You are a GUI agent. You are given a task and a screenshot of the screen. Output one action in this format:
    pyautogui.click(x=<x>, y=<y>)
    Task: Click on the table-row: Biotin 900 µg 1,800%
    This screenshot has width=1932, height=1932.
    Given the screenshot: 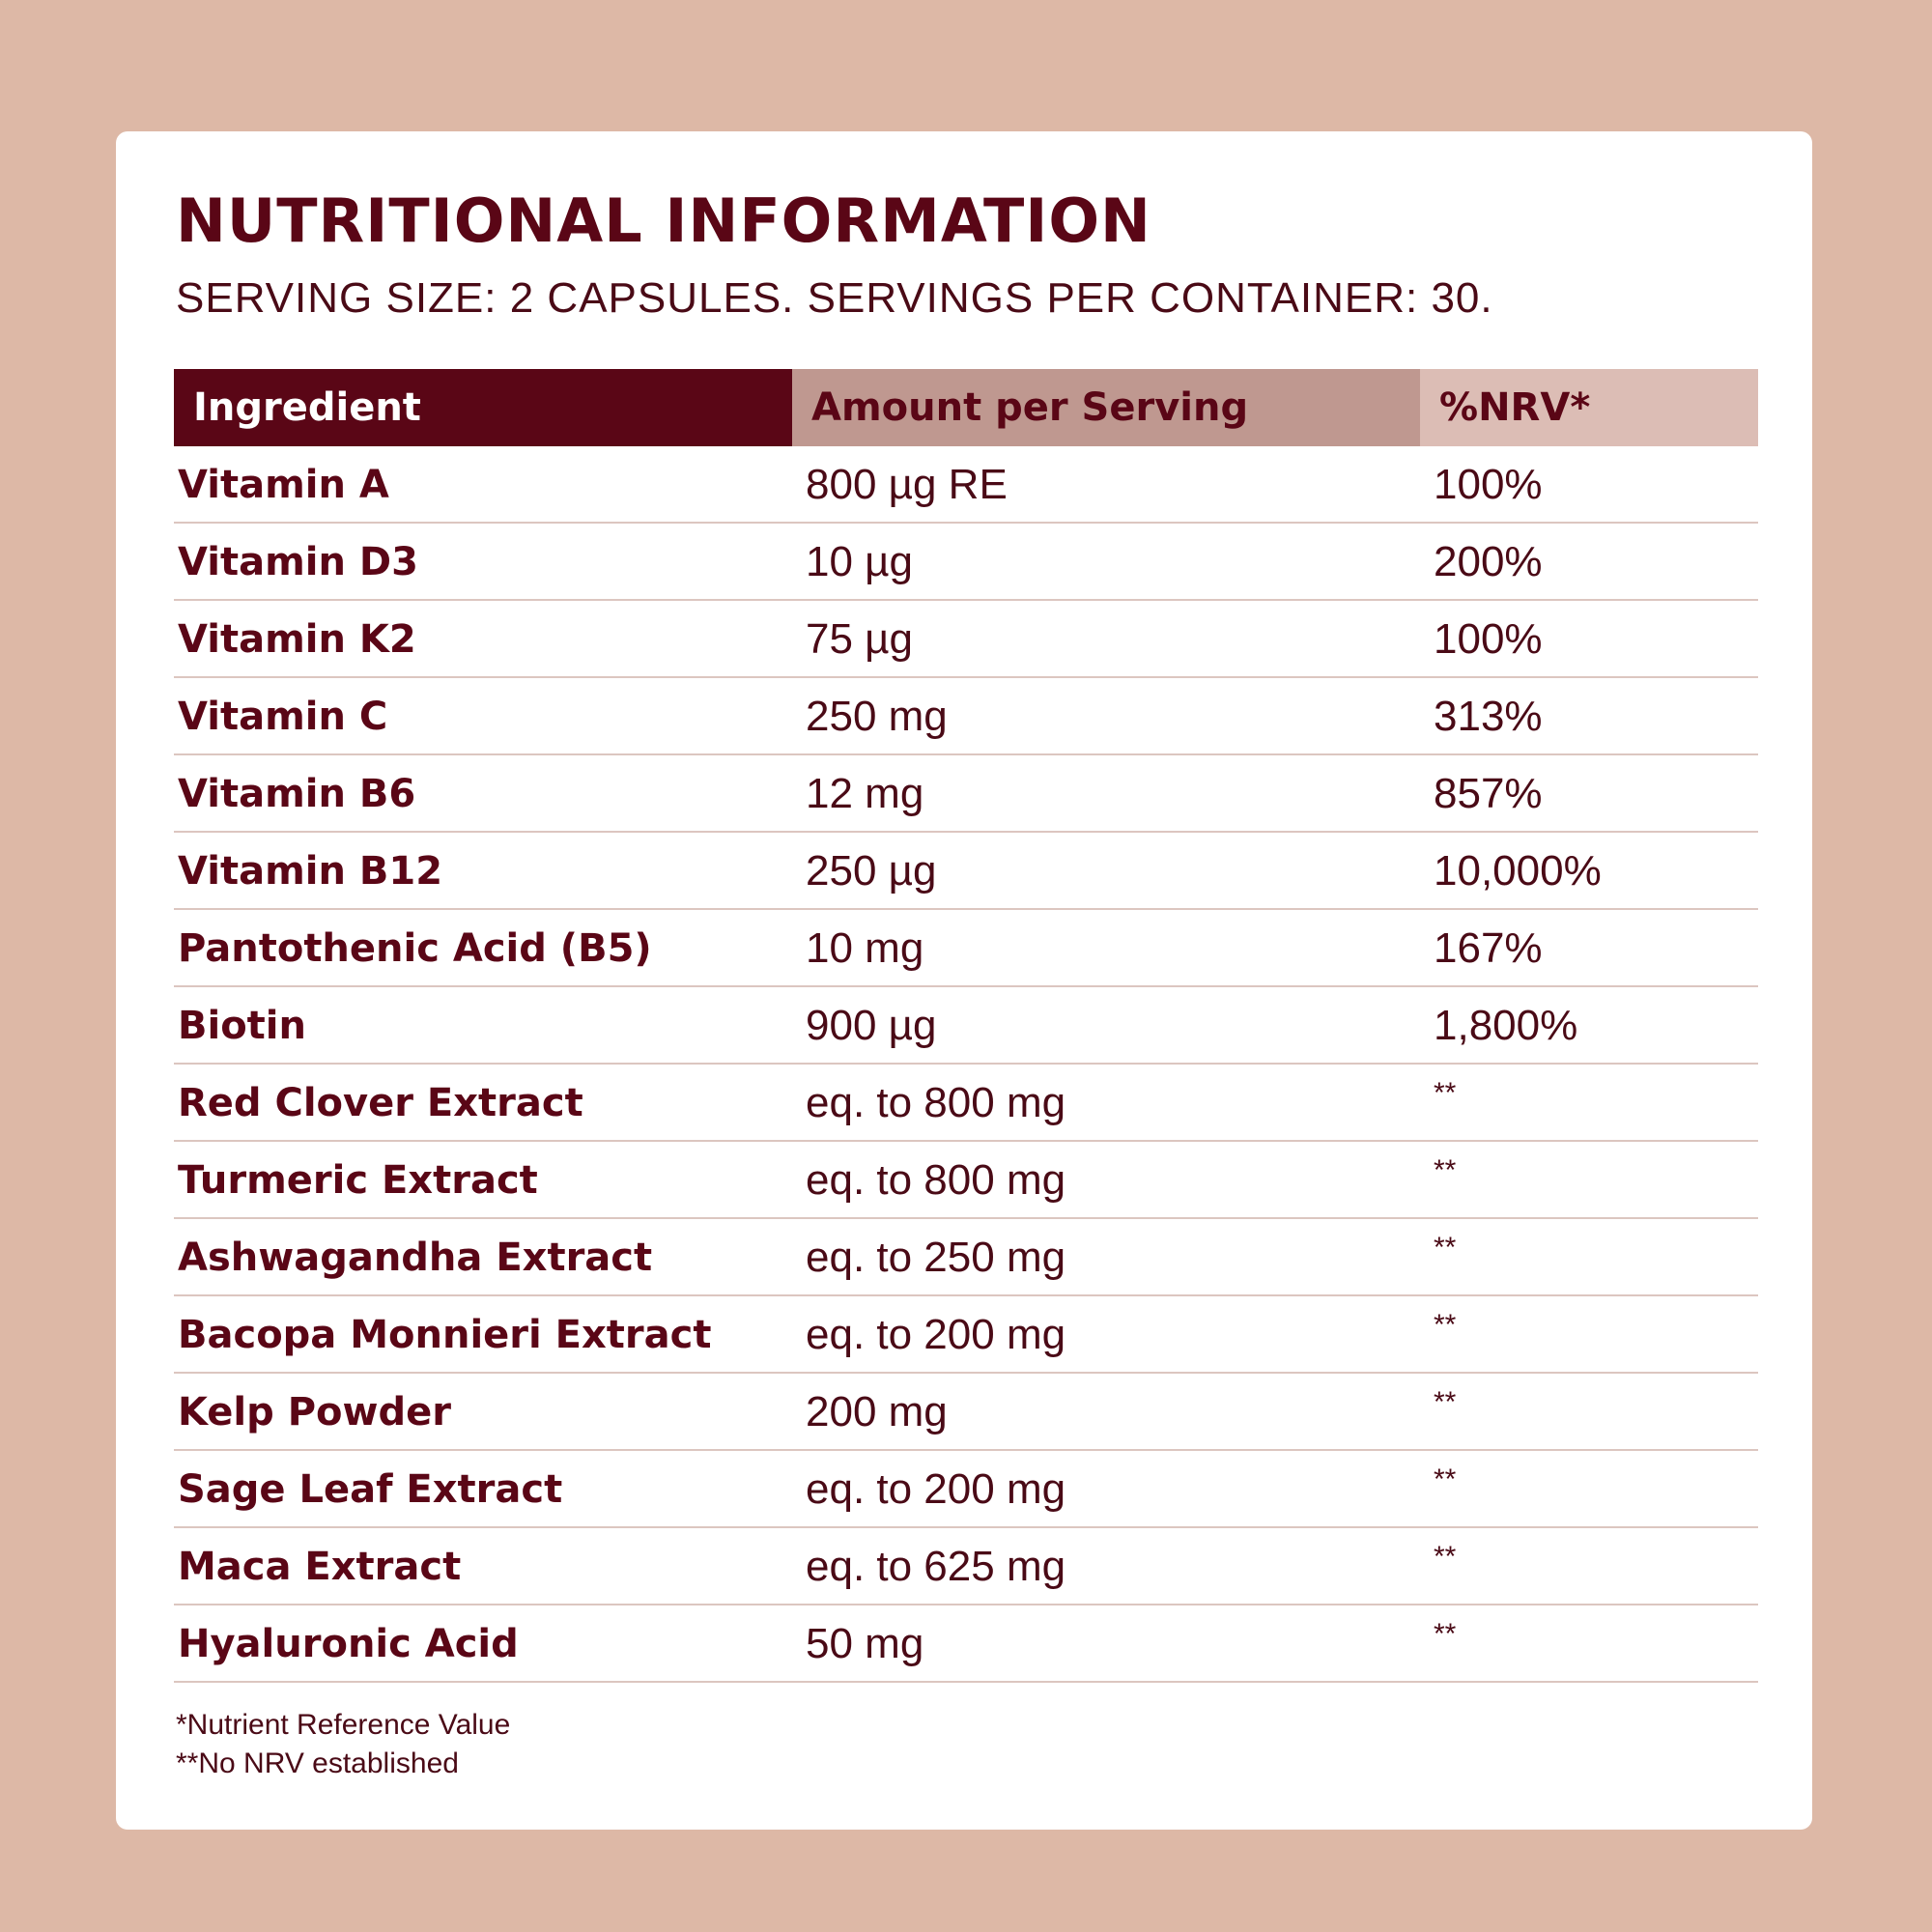 What is the action you would take?
    pyautogui.click(x=966, y=1026)
    